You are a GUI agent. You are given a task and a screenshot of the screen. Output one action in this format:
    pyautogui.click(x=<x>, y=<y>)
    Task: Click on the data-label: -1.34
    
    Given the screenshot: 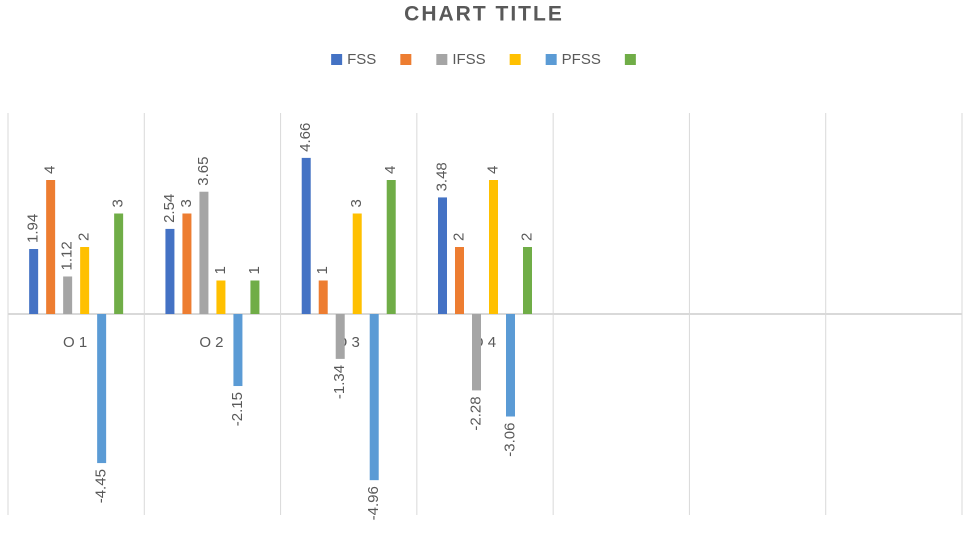 What is the action you would take?
    pyautogui.click(x=339, y=382)
    